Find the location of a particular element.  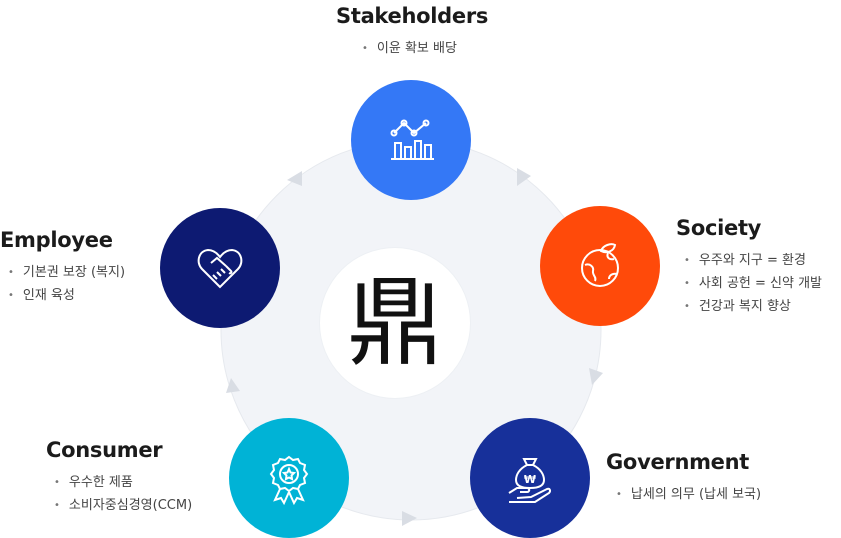

handshake-heart-icon is located at coordinates (220, 268).